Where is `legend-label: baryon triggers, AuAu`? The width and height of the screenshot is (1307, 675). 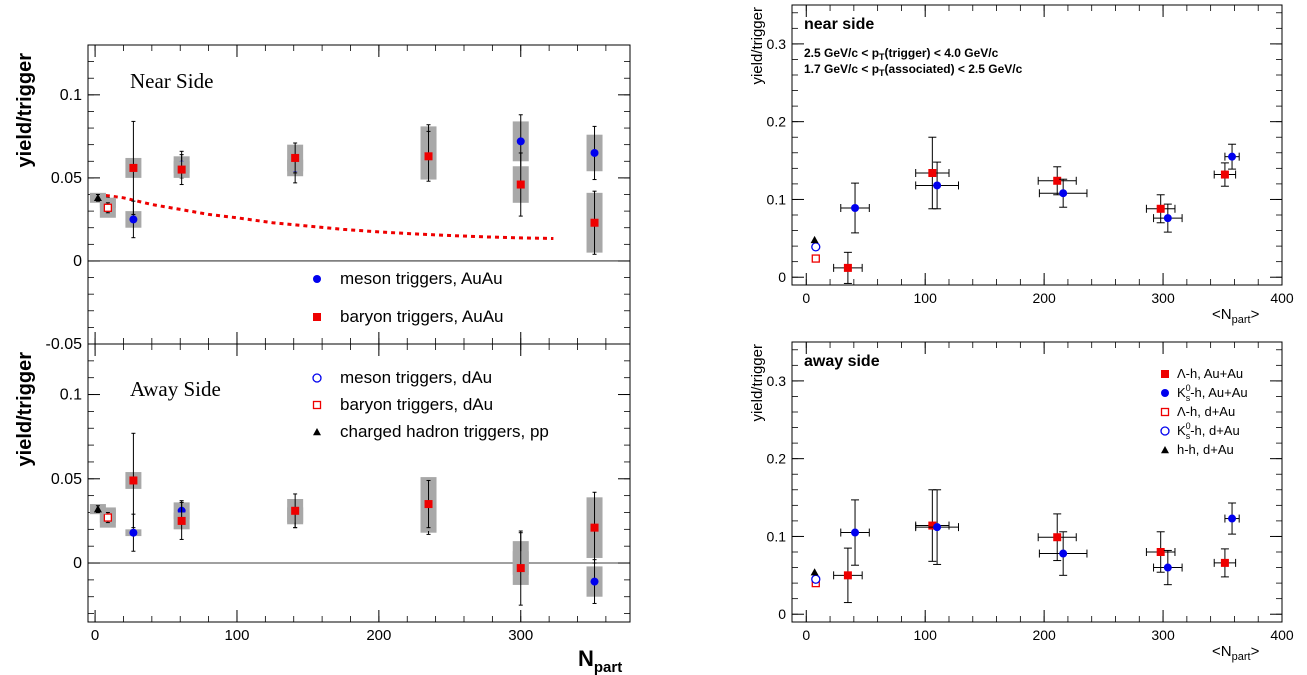 legend-label: baryon triggers, AuAu is located at coordinates (421, 316).